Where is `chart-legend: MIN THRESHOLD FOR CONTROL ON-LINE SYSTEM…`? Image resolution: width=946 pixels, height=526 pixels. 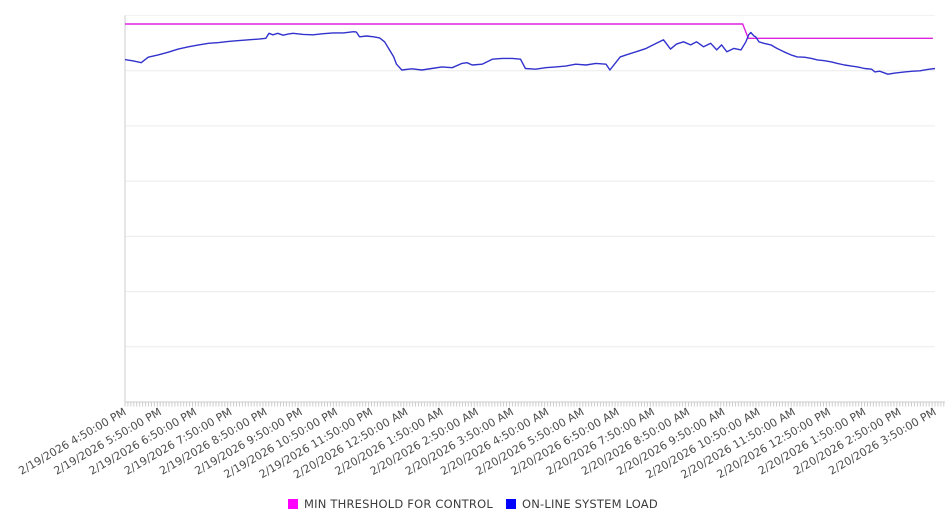 chart-legend: MIN THRESHOLD FOR CONTROL ON-LINE SYSTEM… is located at coordinates (473, 504).